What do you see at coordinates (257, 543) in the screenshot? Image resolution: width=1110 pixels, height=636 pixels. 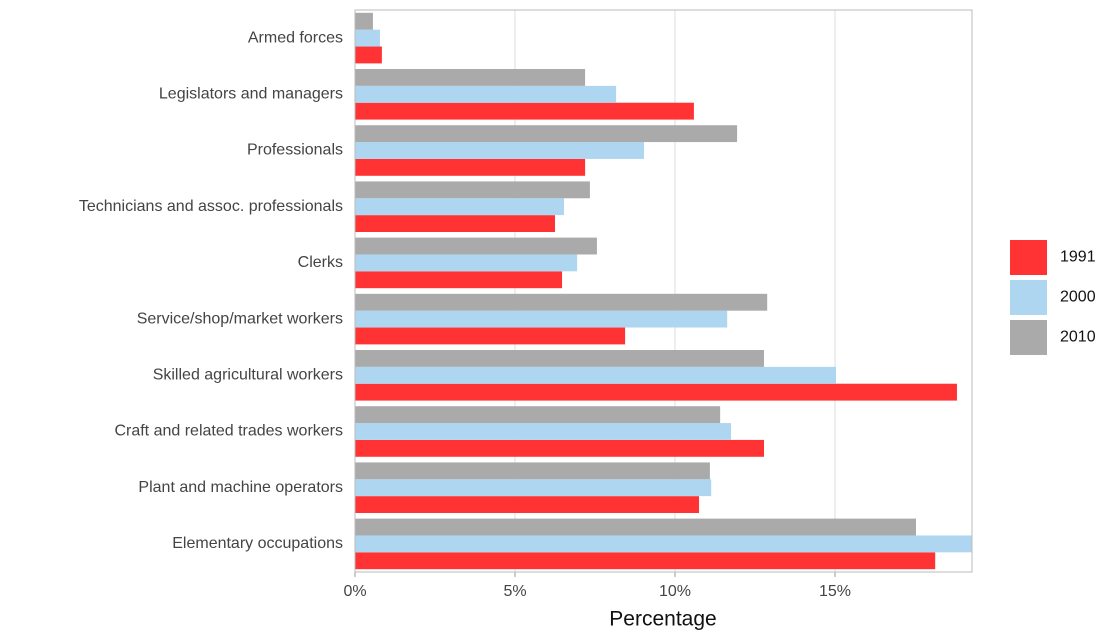 I see `y-tick-label: Elementary occupations` at bounding box center [257, 543].